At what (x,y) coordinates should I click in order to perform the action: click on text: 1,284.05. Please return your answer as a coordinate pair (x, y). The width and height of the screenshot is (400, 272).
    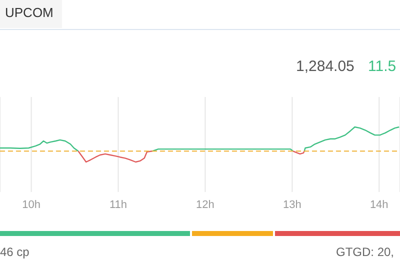
    Looking at the image, I should click on (325, 66).